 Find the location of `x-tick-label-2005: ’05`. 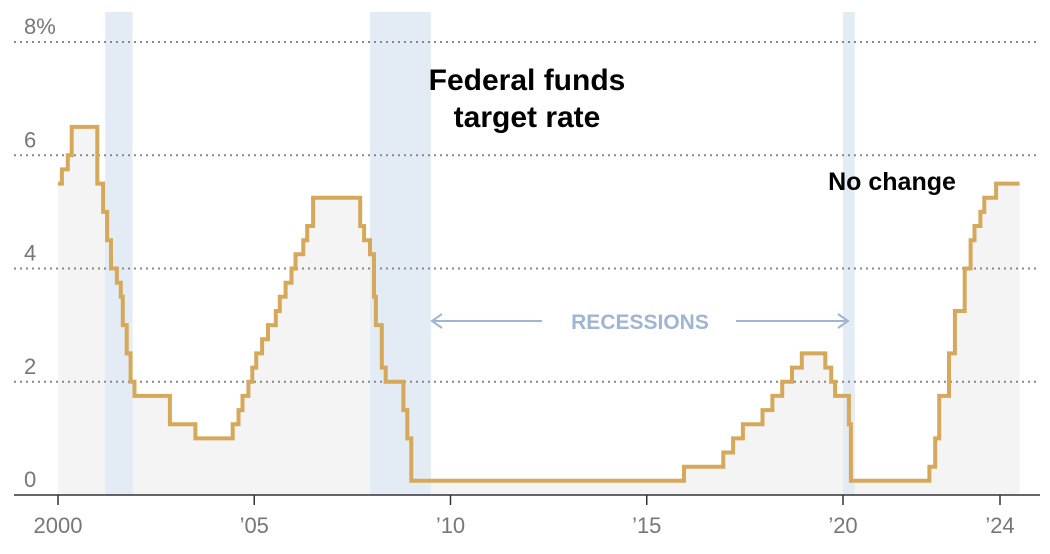

x-tick-label-2005: ’05 is located at coordinates (254, 525).